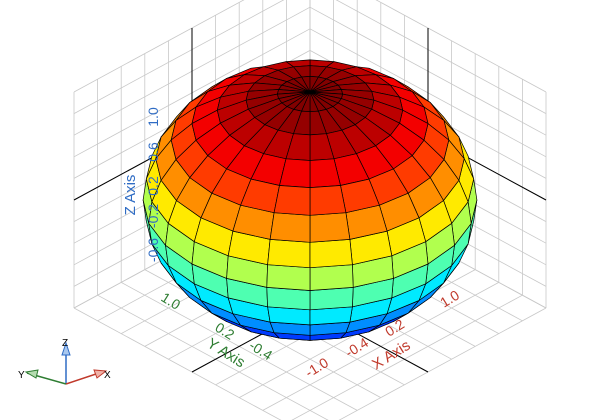  Describe the element at coordinates (153, 117) in the screenshot. I see `z-tick-label: 1.0` at that location.